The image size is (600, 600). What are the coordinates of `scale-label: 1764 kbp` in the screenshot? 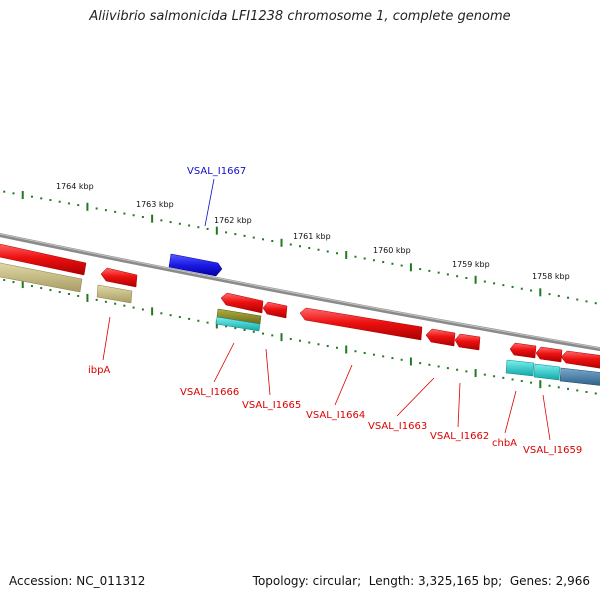 It's located at (75, 186).